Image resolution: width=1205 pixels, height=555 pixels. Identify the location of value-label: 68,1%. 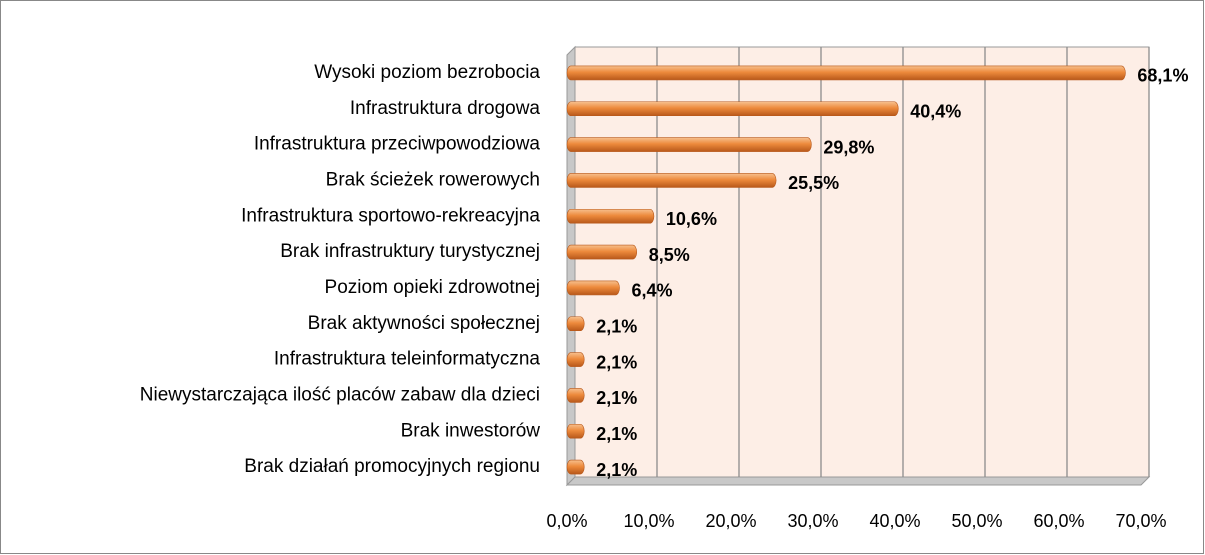
(1162, 76).